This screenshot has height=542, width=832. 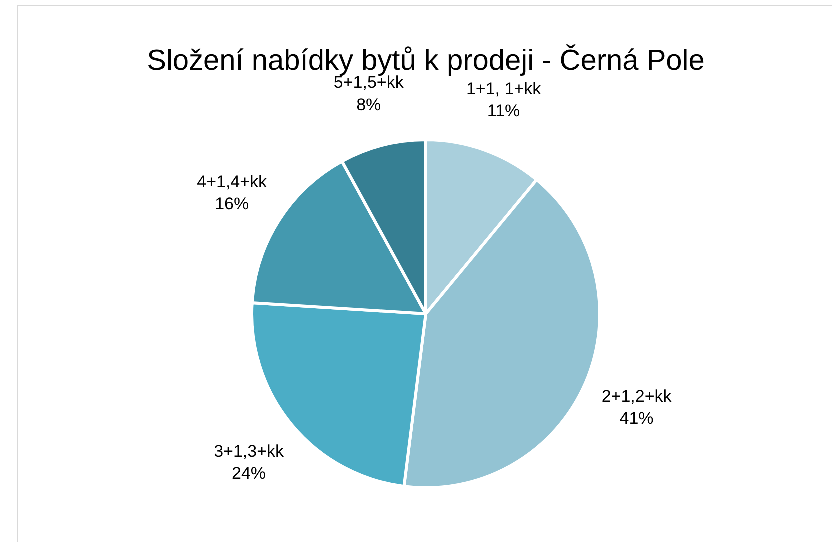 I want to click on data-label: 24%, so click(x=249, y=474).